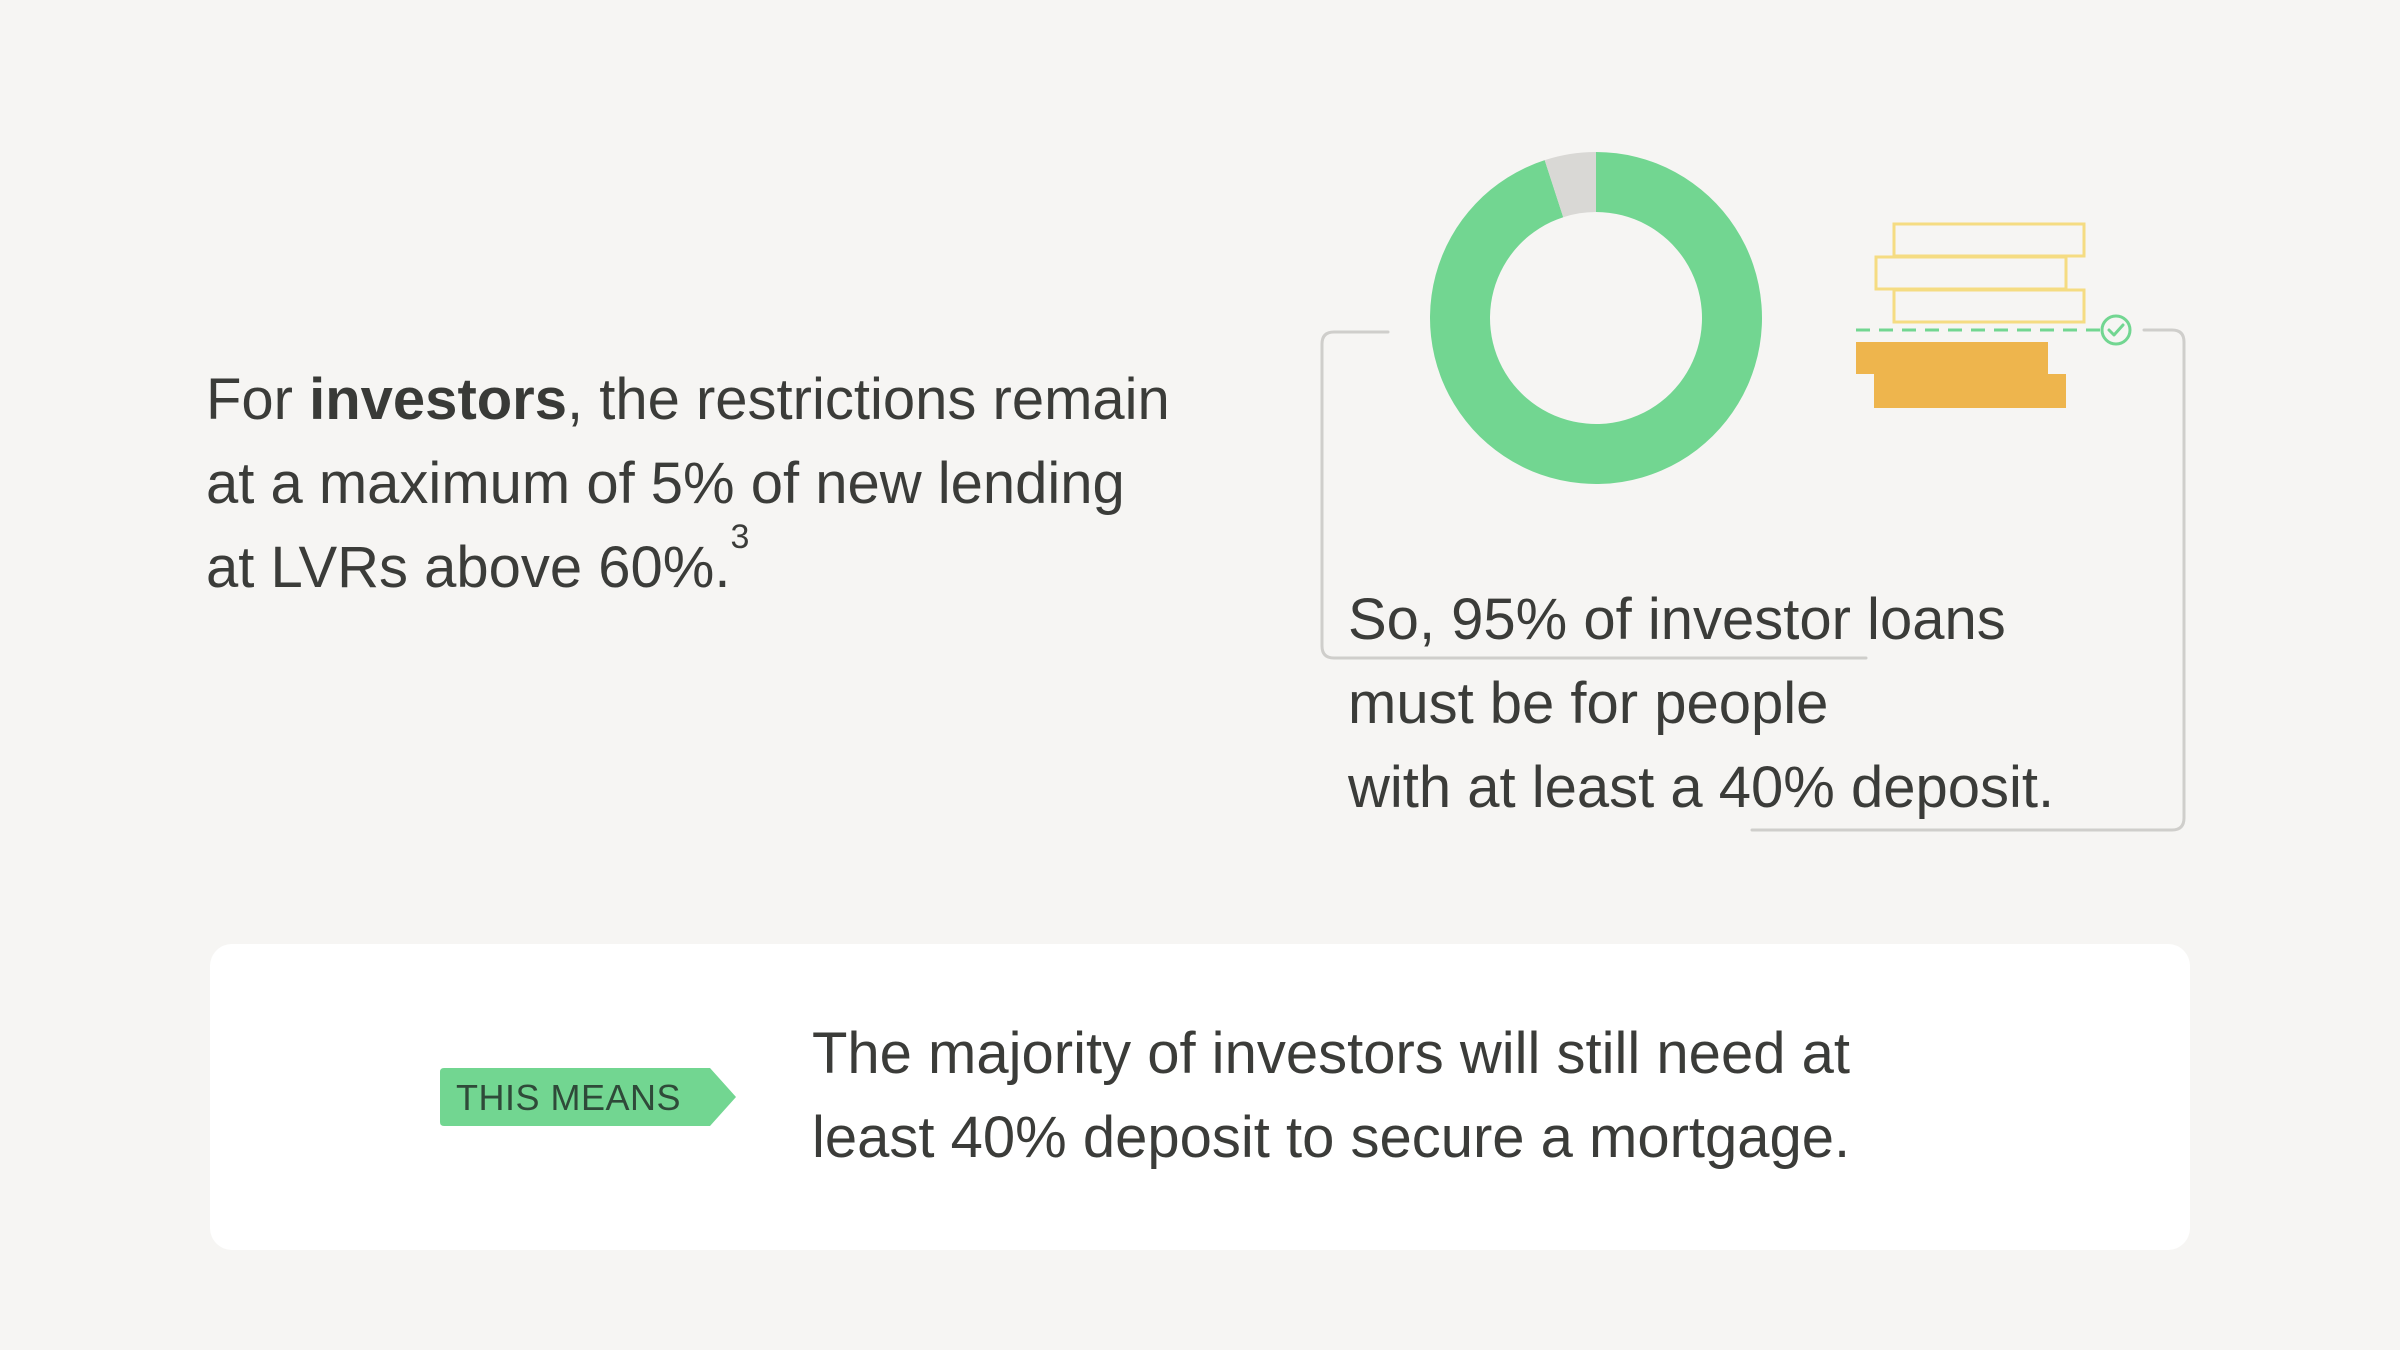 This screenshot has width=2400, height=1350. What do you see at coordinates (438, 399) in the screenshot?
I see `intro-bold-investors: investors` at bounding box center [438, 399].